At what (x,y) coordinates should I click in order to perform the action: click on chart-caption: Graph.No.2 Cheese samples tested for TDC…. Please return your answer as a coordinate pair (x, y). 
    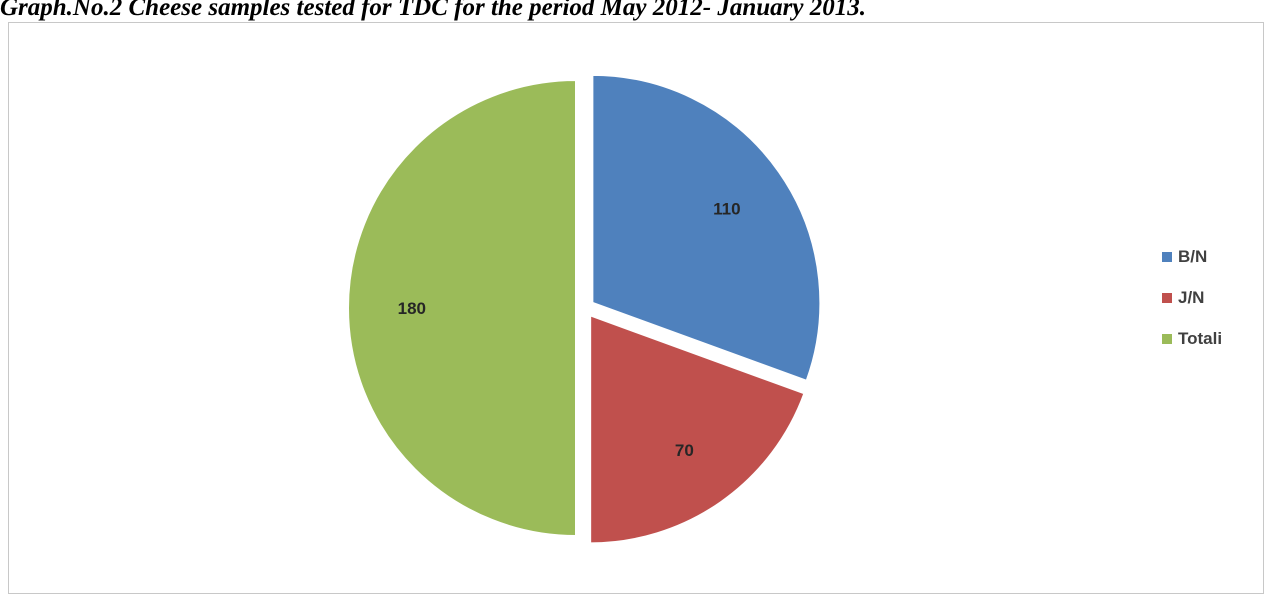
    Looking at the image, I should click on (433, 10).